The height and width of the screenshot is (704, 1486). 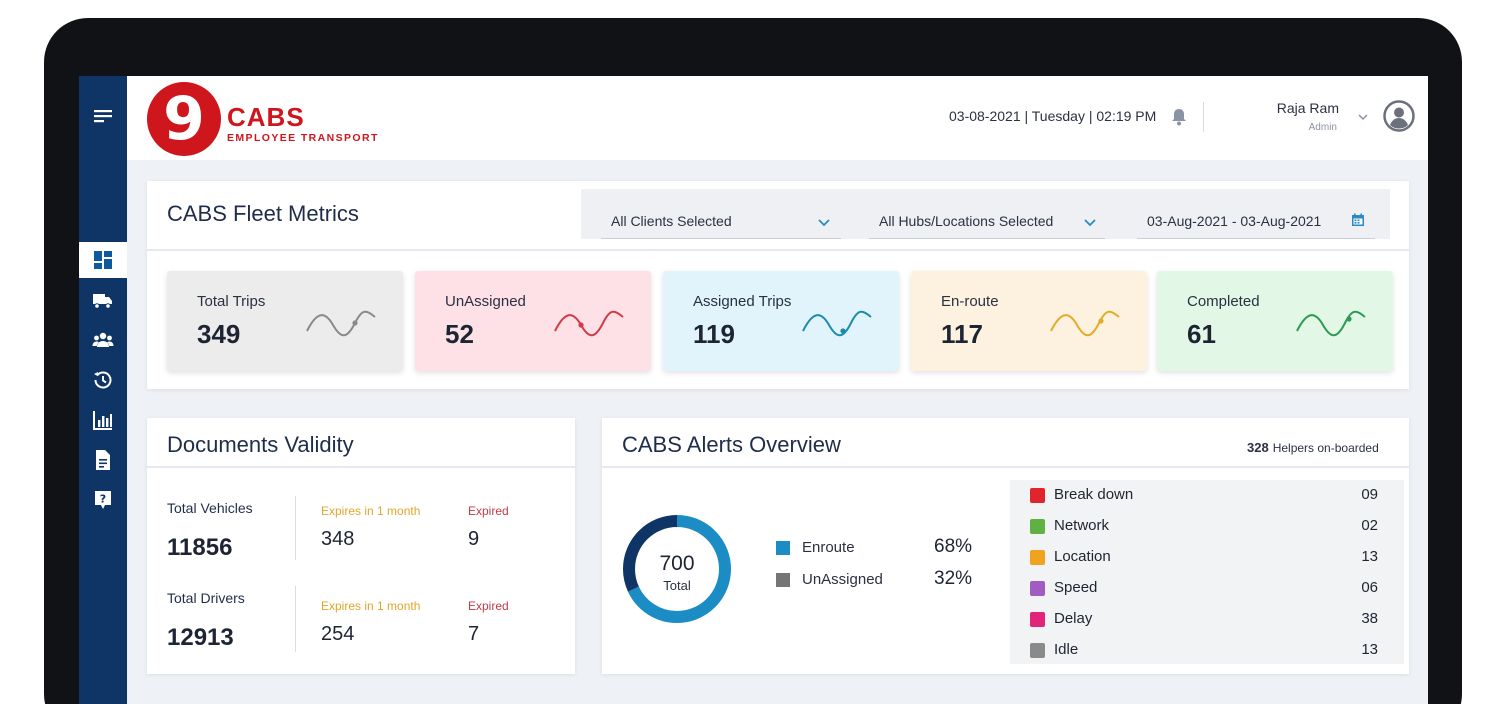 I want to click on sidebar-item-dashboard, so click(x=103, y=260).